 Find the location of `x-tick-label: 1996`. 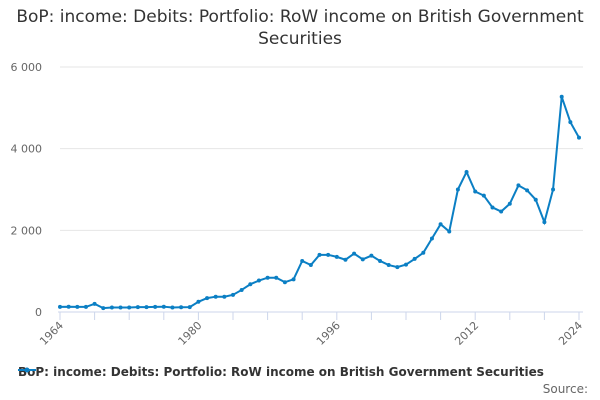

x-tick-label: 1996 is located at coordinates (328, 333).